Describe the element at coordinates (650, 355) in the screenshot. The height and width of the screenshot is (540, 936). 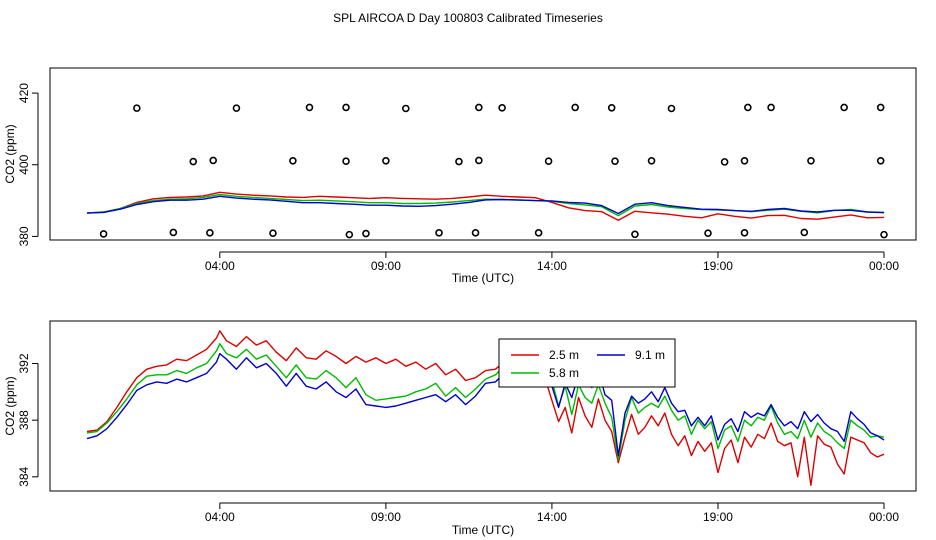
I see `legend-label: 9.1 m` at that location.